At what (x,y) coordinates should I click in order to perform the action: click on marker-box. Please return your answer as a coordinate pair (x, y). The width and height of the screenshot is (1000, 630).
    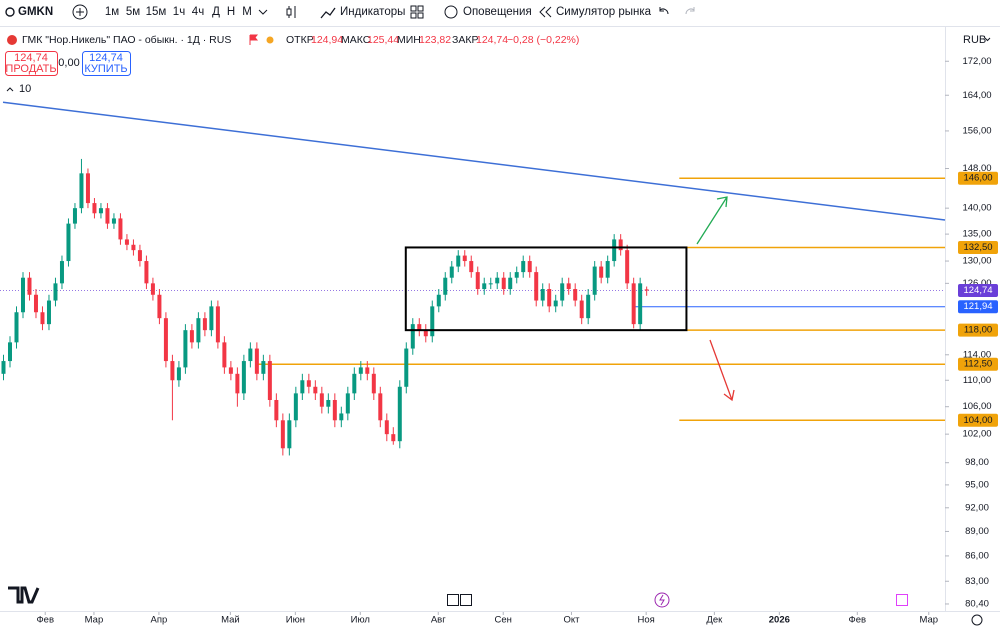
    Looking at the image, I should click on (978, 307).